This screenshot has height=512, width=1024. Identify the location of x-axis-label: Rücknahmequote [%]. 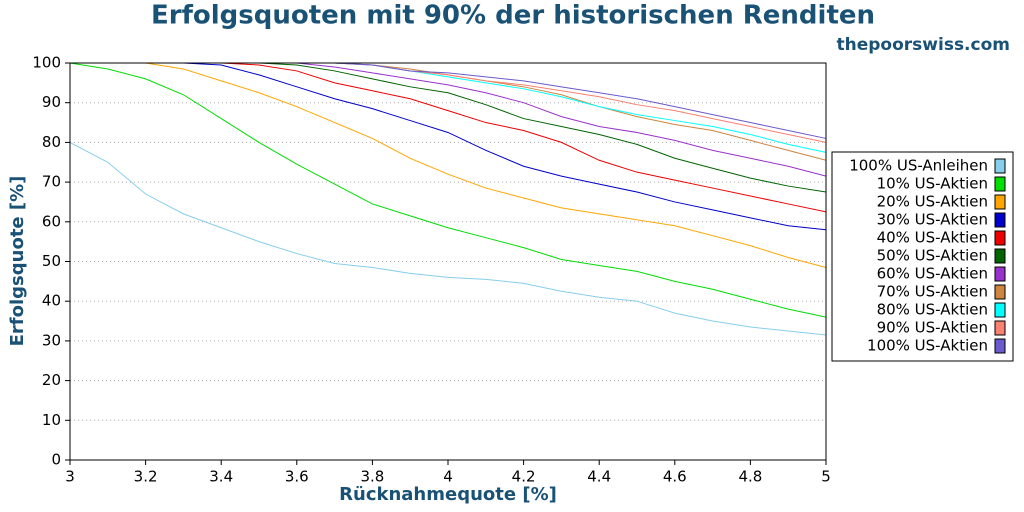
(448, 494).